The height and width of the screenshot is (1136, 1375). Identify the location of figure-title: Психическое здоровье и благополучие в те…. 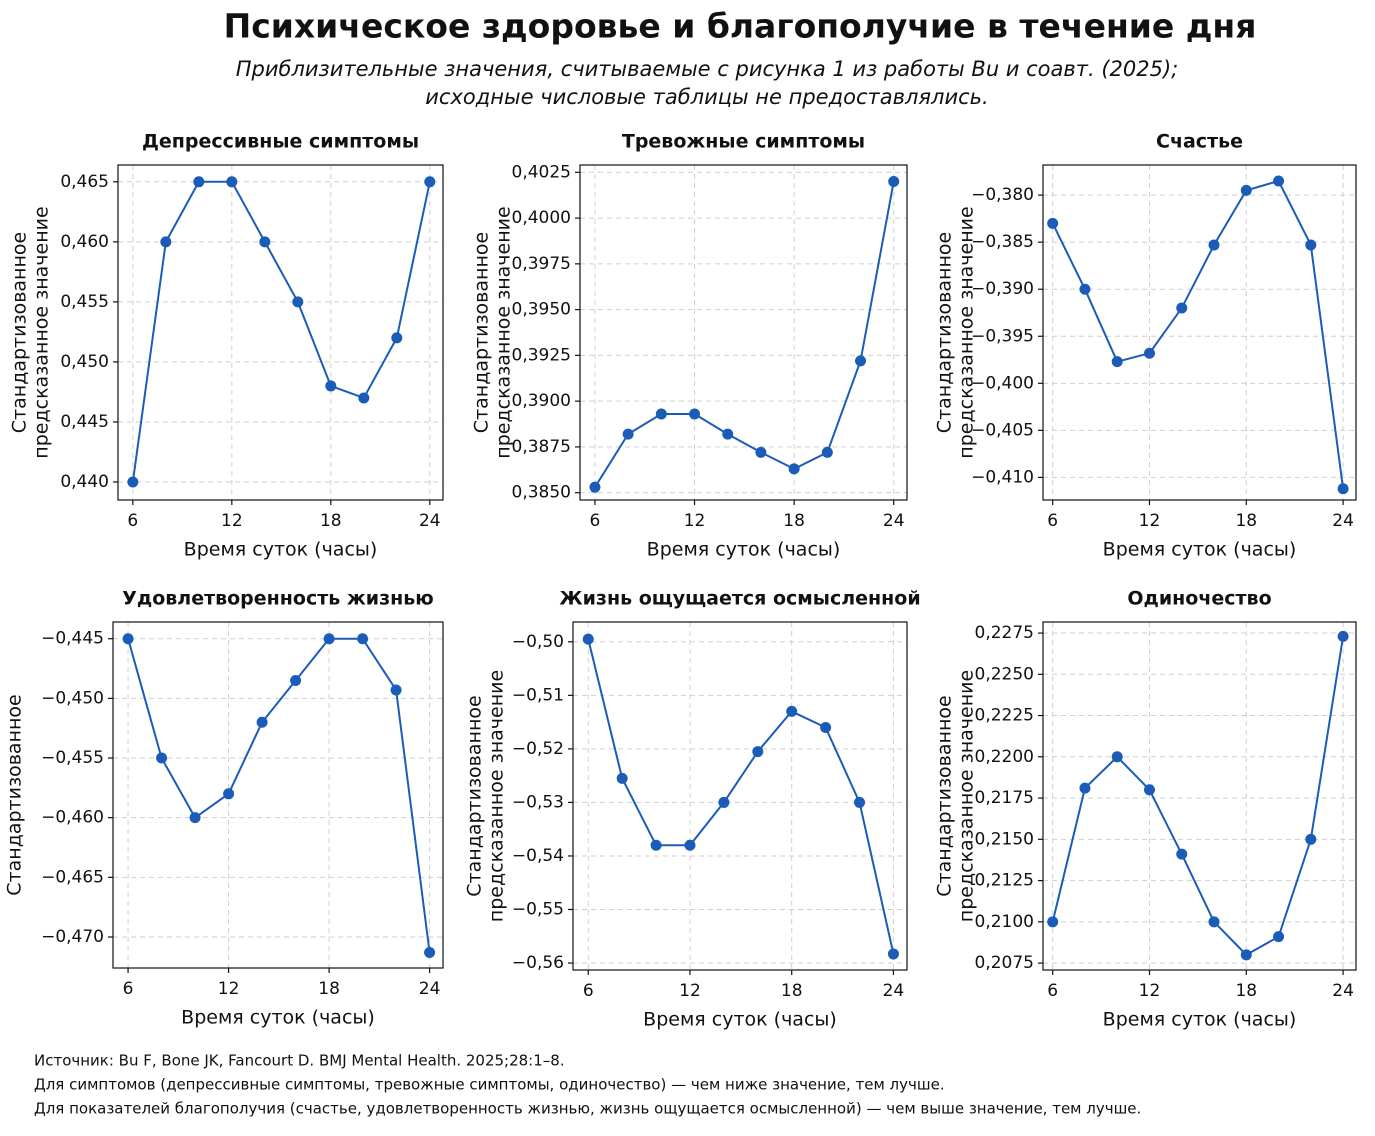
(740, 26).